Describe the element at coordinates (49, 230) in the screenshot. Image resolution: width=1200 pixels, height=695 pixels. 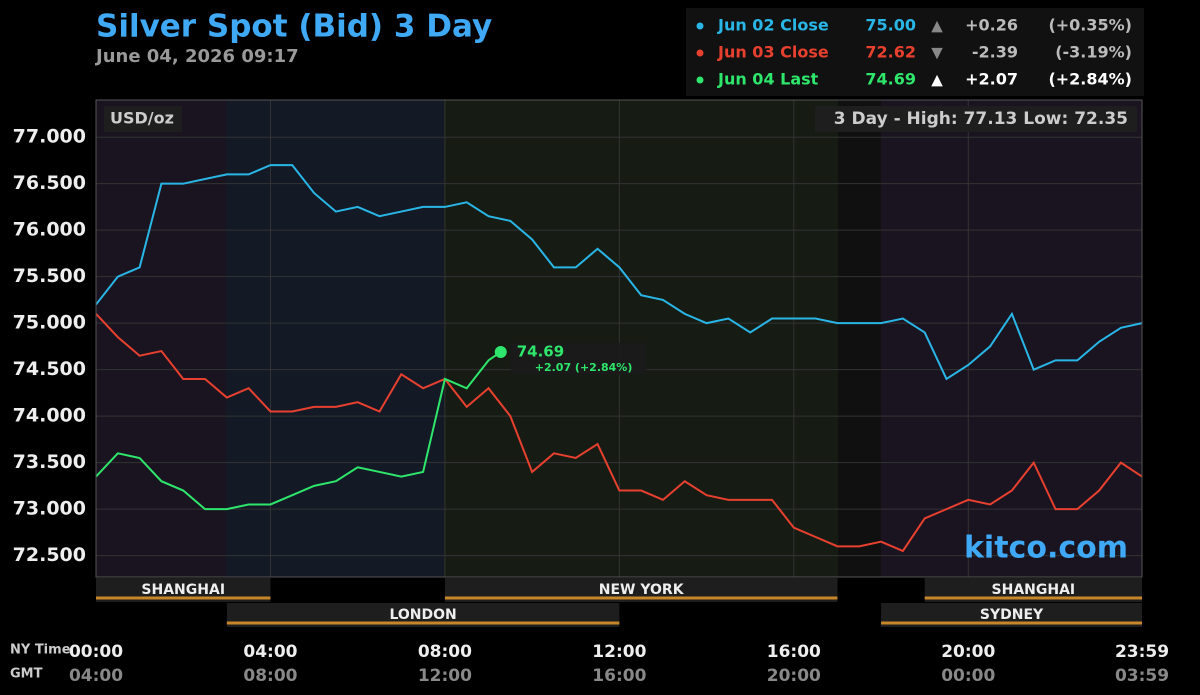
I see `y-tick-label: 76.000` at that location.